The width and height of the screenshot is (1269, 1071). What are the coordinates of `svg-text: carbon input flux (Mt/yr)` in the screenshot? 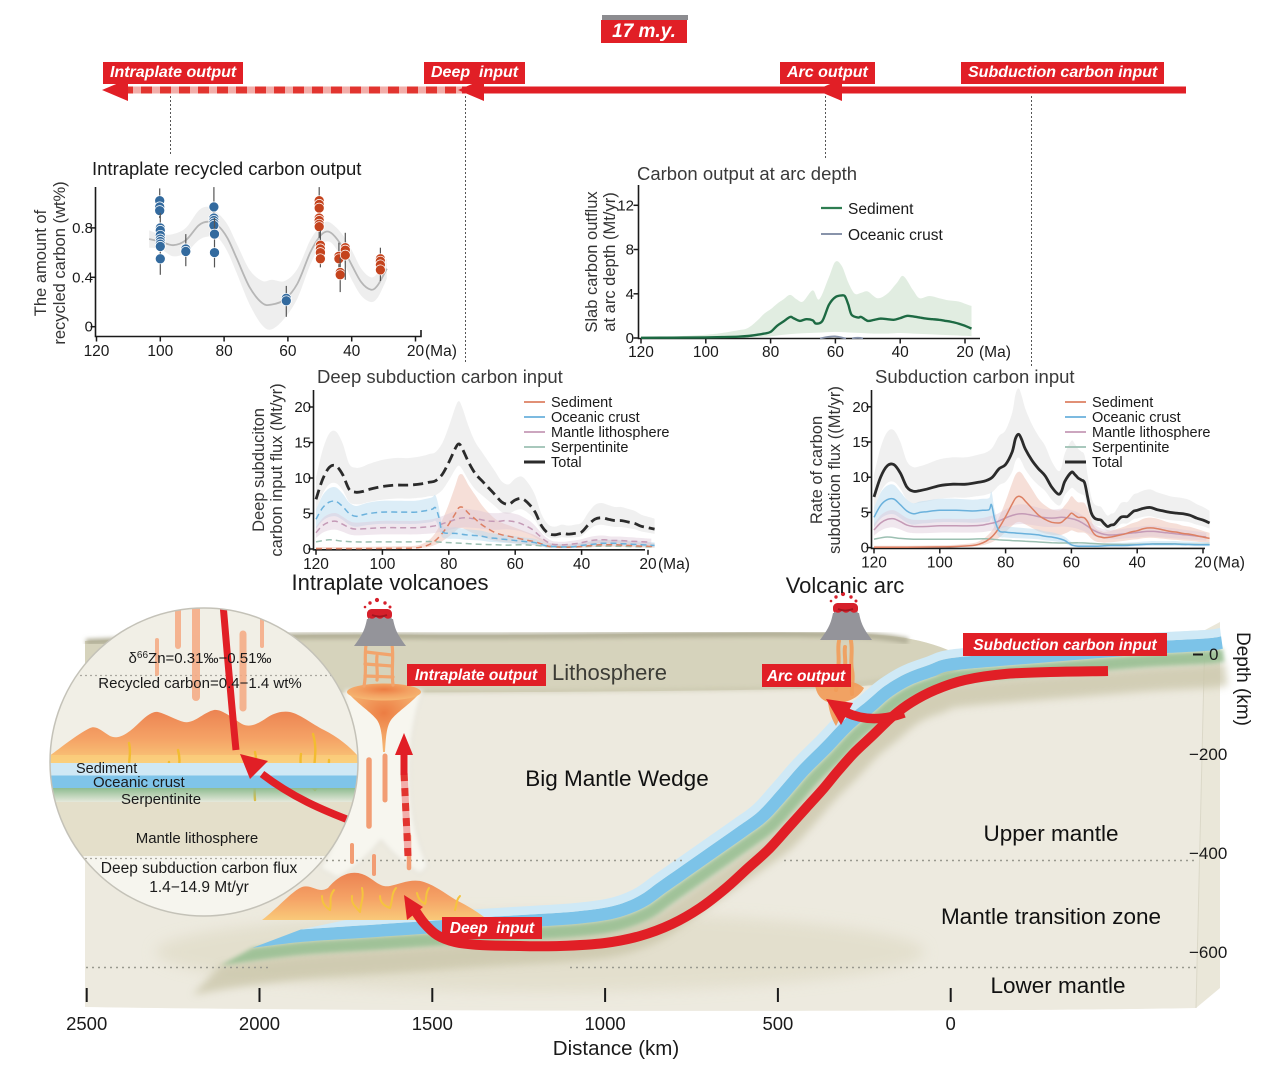 It's located at (277, 469).